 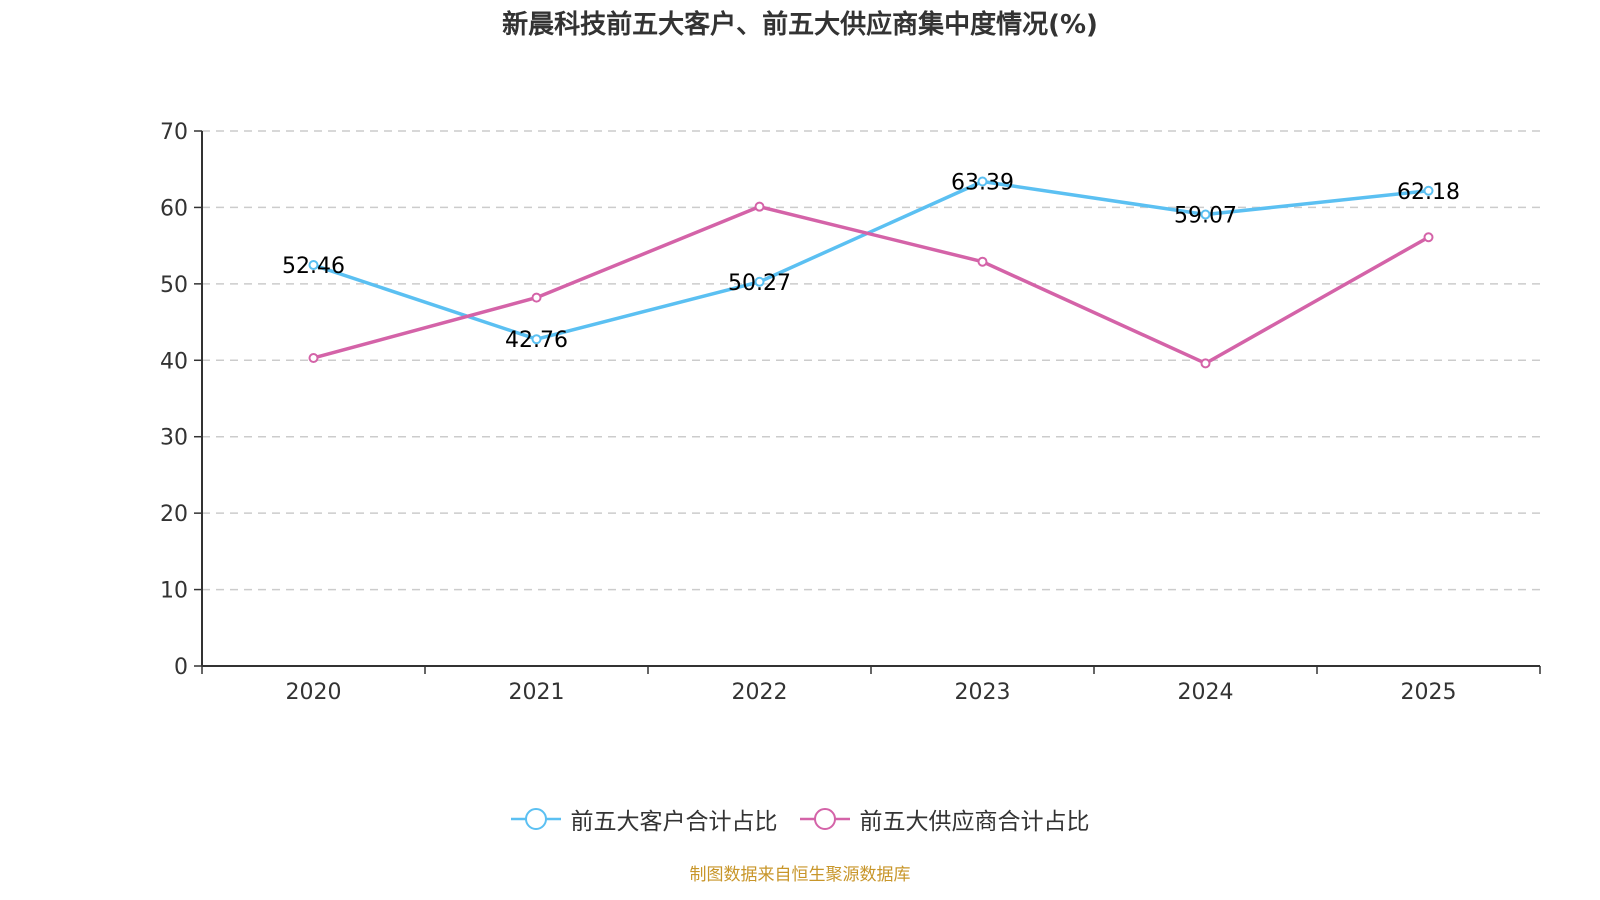 I want to click on data-label: 62.18, so click(x=1428, y=192).